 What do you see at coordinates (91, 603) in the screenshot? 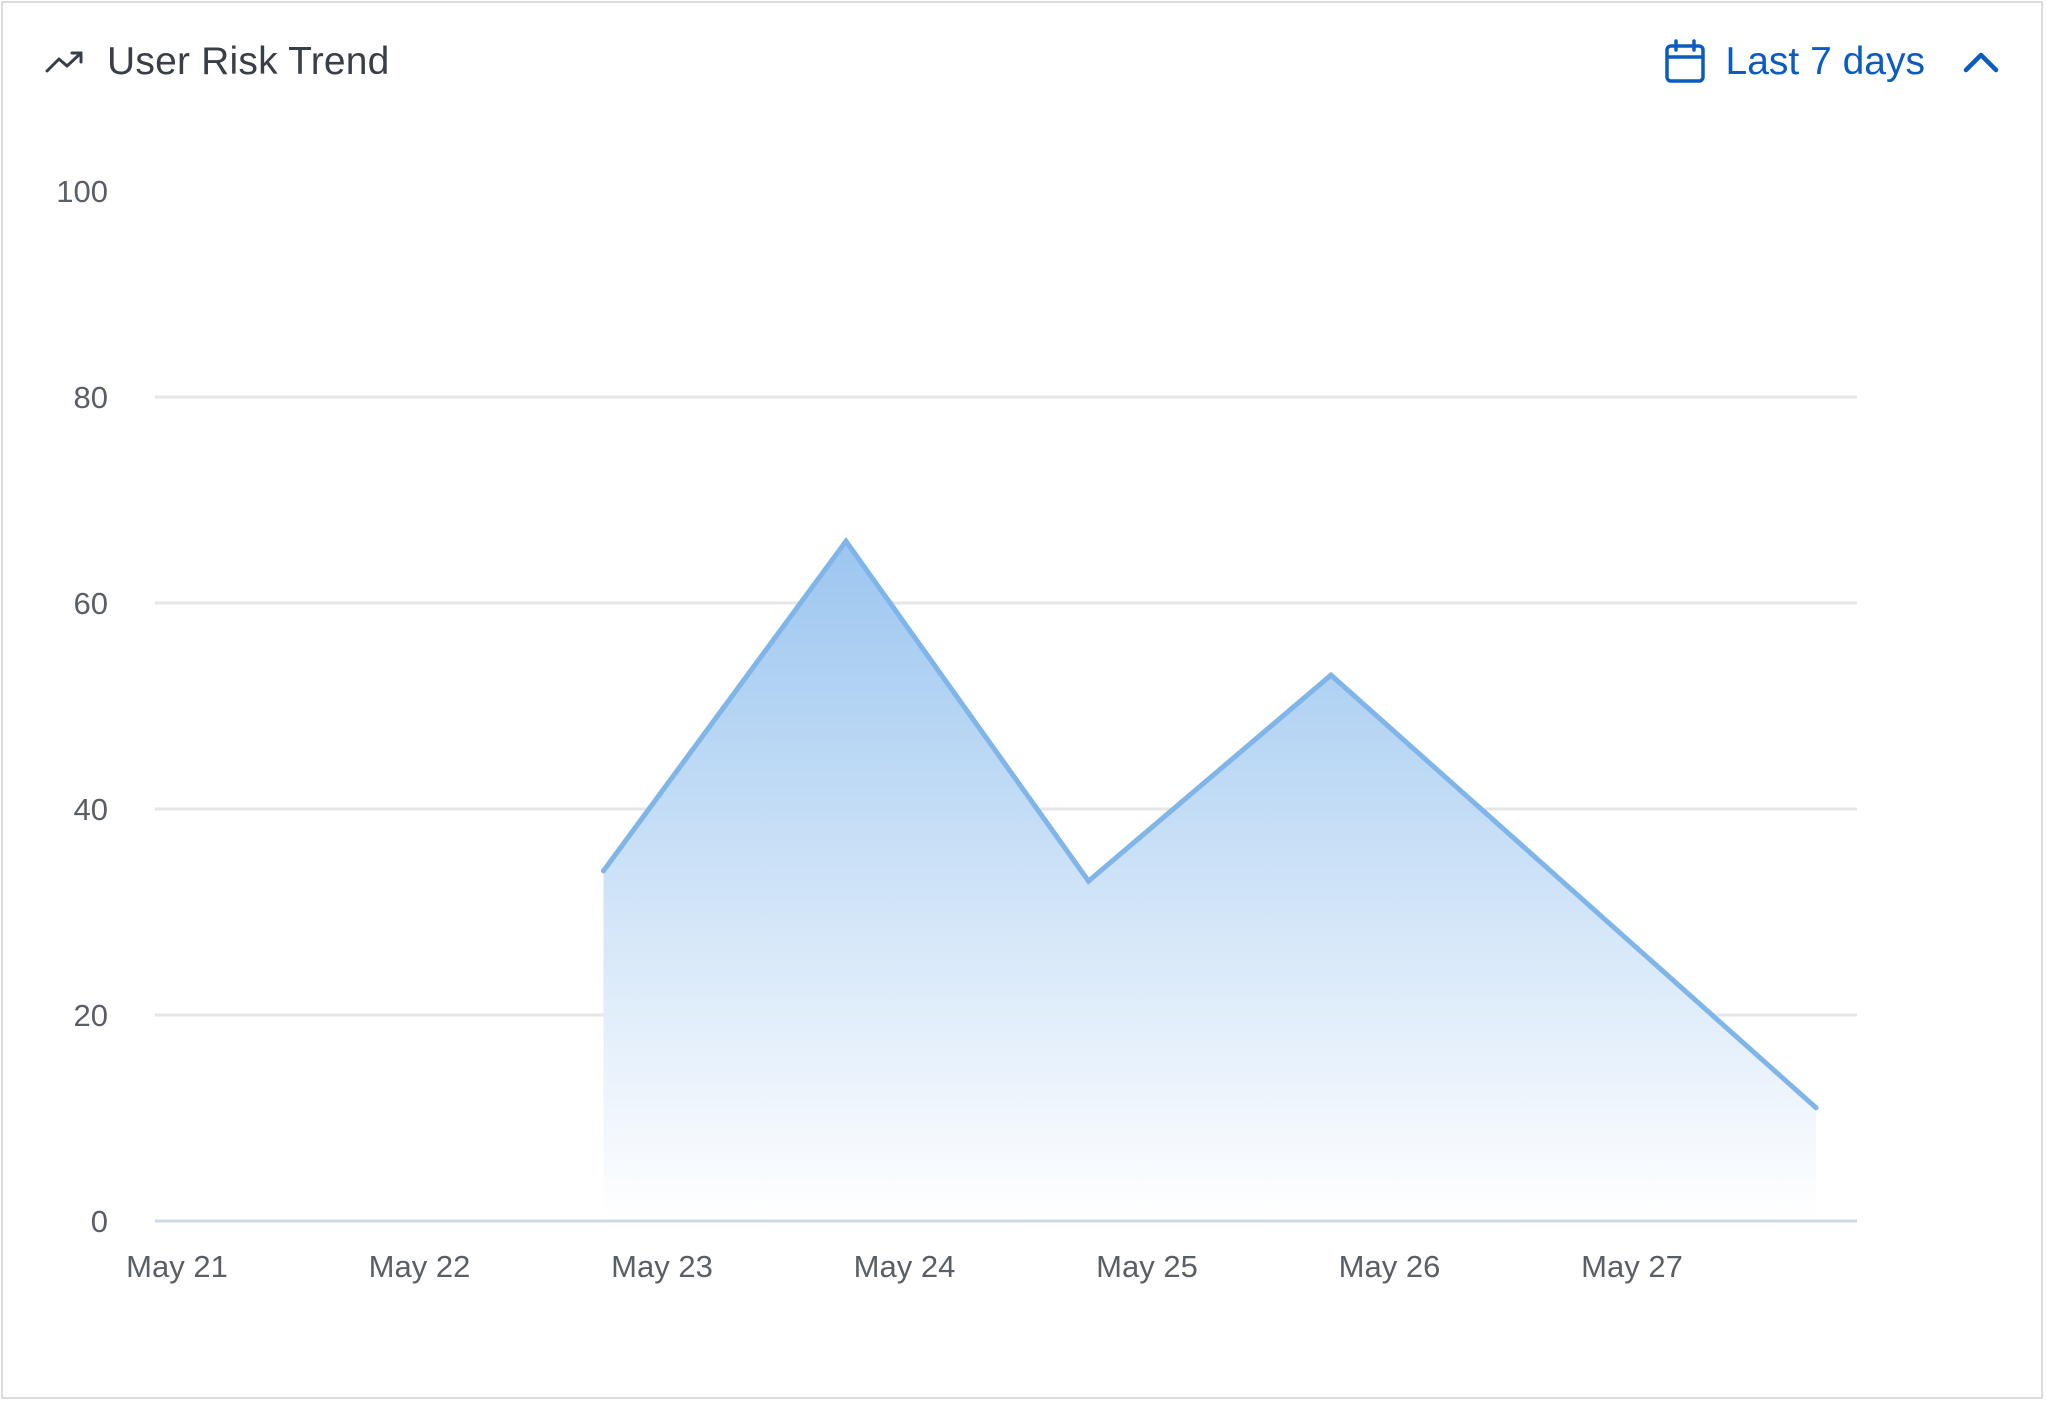
I see `y-tick-label: 60` at bounding box center [91, 603].